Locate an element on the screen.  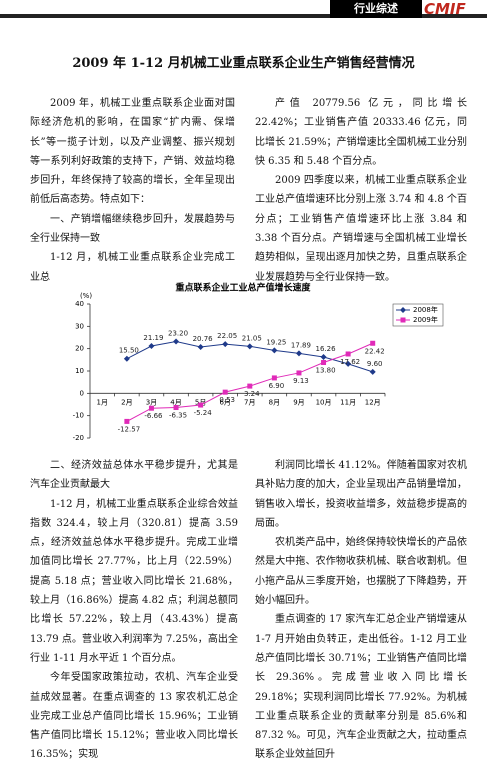
data-label: 13.80 is located at coordinates (326, 371).